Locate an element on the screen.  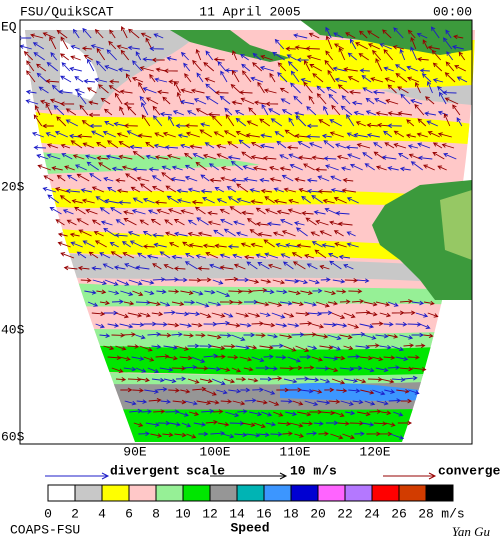
legend: divergent scale 10 m/s convergent is located at coordinates (272, 471).